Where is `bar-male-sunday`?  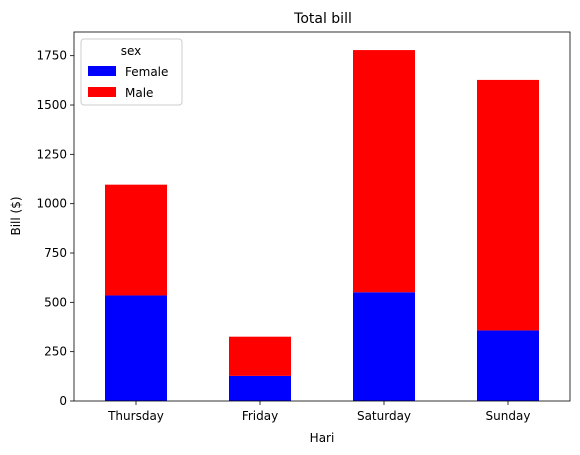
bar-male-sunday is located at coordinates (508, 205).